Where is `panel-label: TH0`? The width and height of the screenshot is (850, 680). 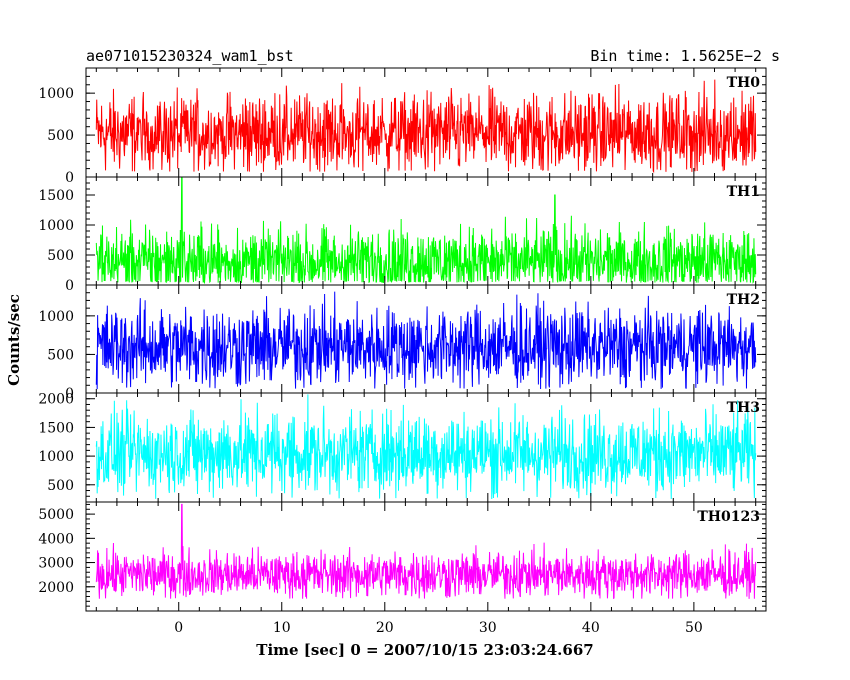 panel-label: TH0 is located at coordinates (744, 83).